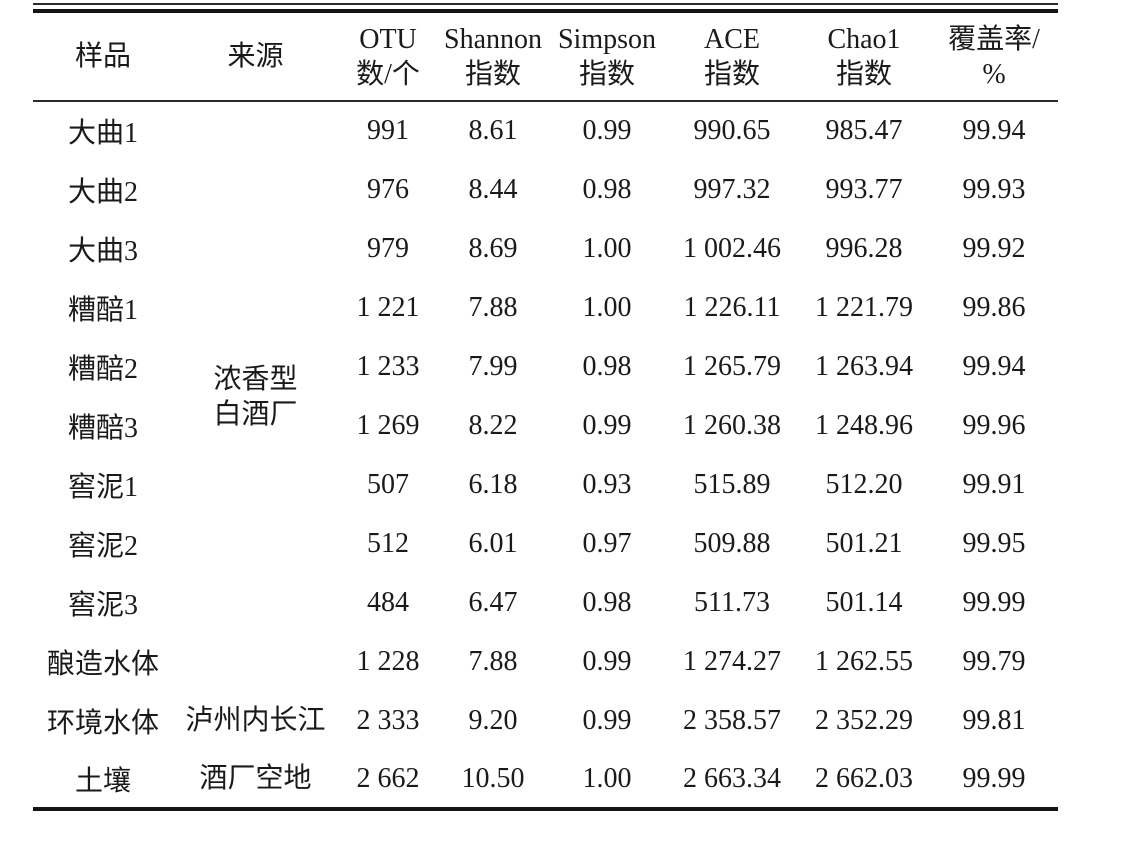  I want to click on cell-chao1: 501.14, so click(864, 602).